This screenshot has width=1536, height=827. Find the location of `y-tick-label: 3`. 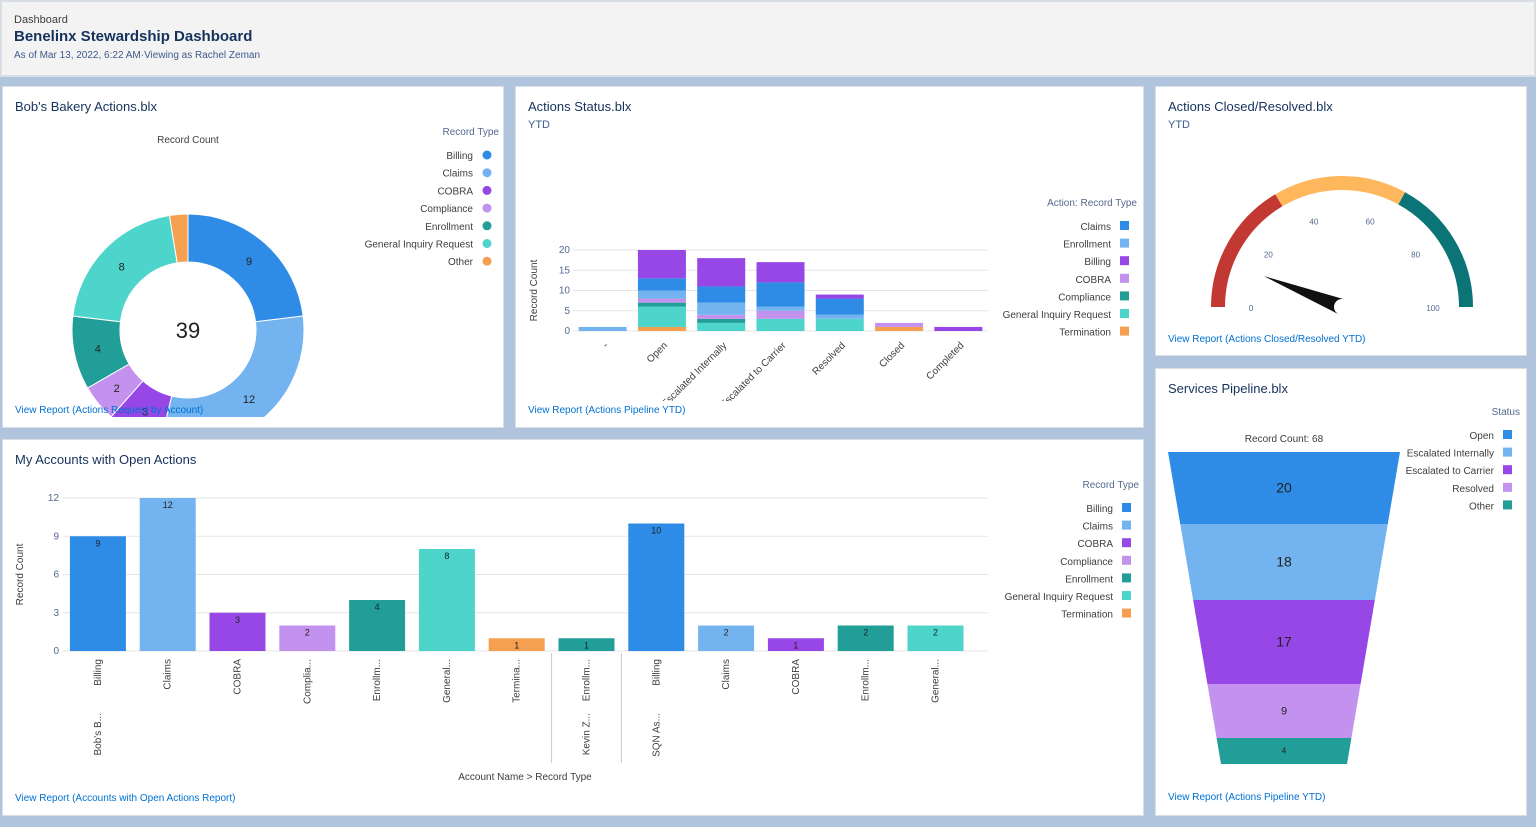

y-tick-label: 3 is located at coordinates (56, 613).